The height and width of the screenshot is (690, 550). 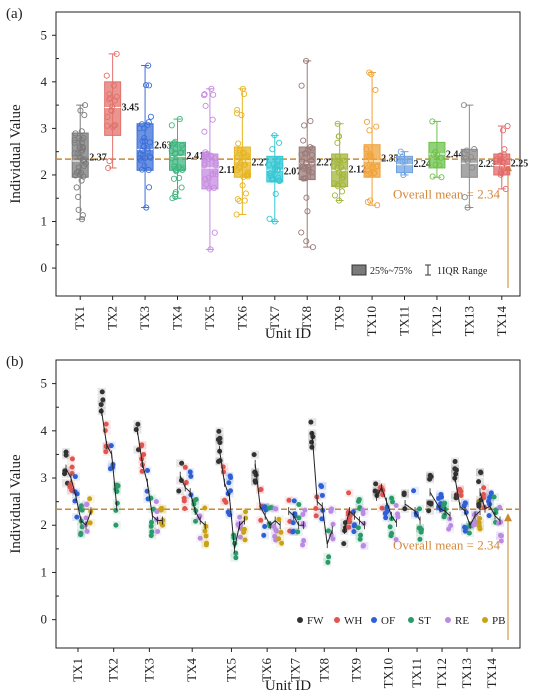 What do you see at coordinates (295, 670) in the screenshot?
I see `x-tick-label: TX7` at bounding box center [295, 670].